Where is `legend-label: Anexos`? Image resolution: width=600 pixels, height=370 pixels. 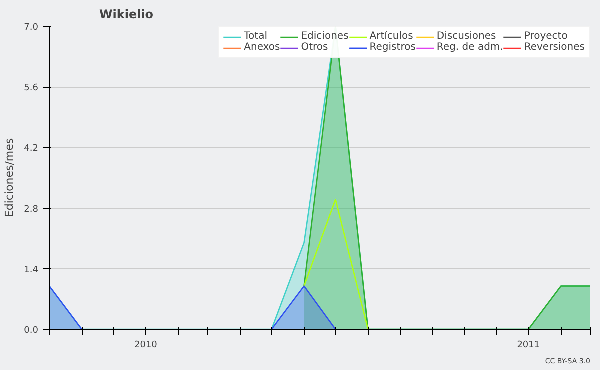 legend-label: Anexos is located at coordinates (262, 47).